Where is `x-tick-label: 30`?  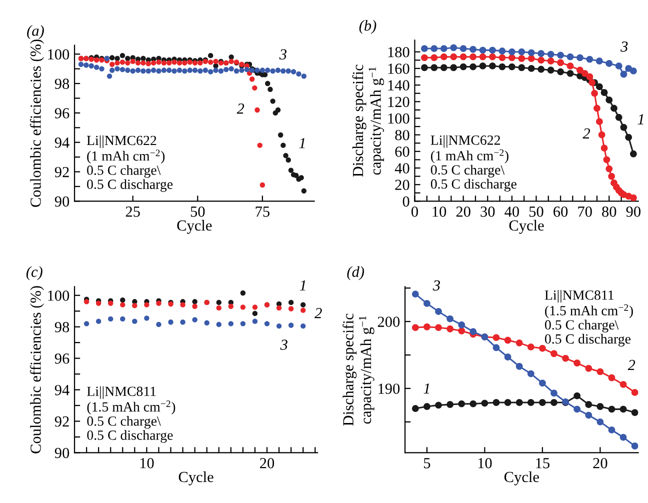 x-tick-label: 30 is located at coordinates (487, 211).